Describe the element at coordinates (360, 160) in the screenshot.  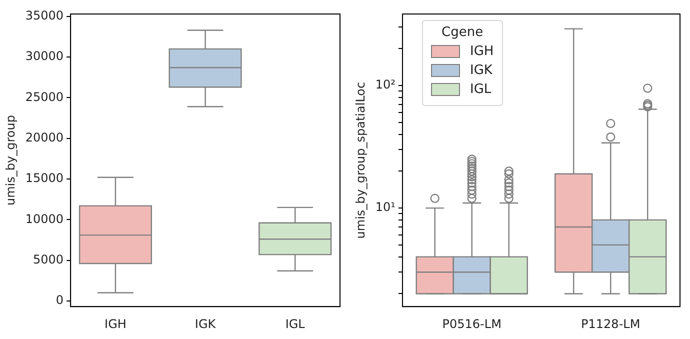
I see `y-axis-title: umis_by_group_spatialLoc` at that location.